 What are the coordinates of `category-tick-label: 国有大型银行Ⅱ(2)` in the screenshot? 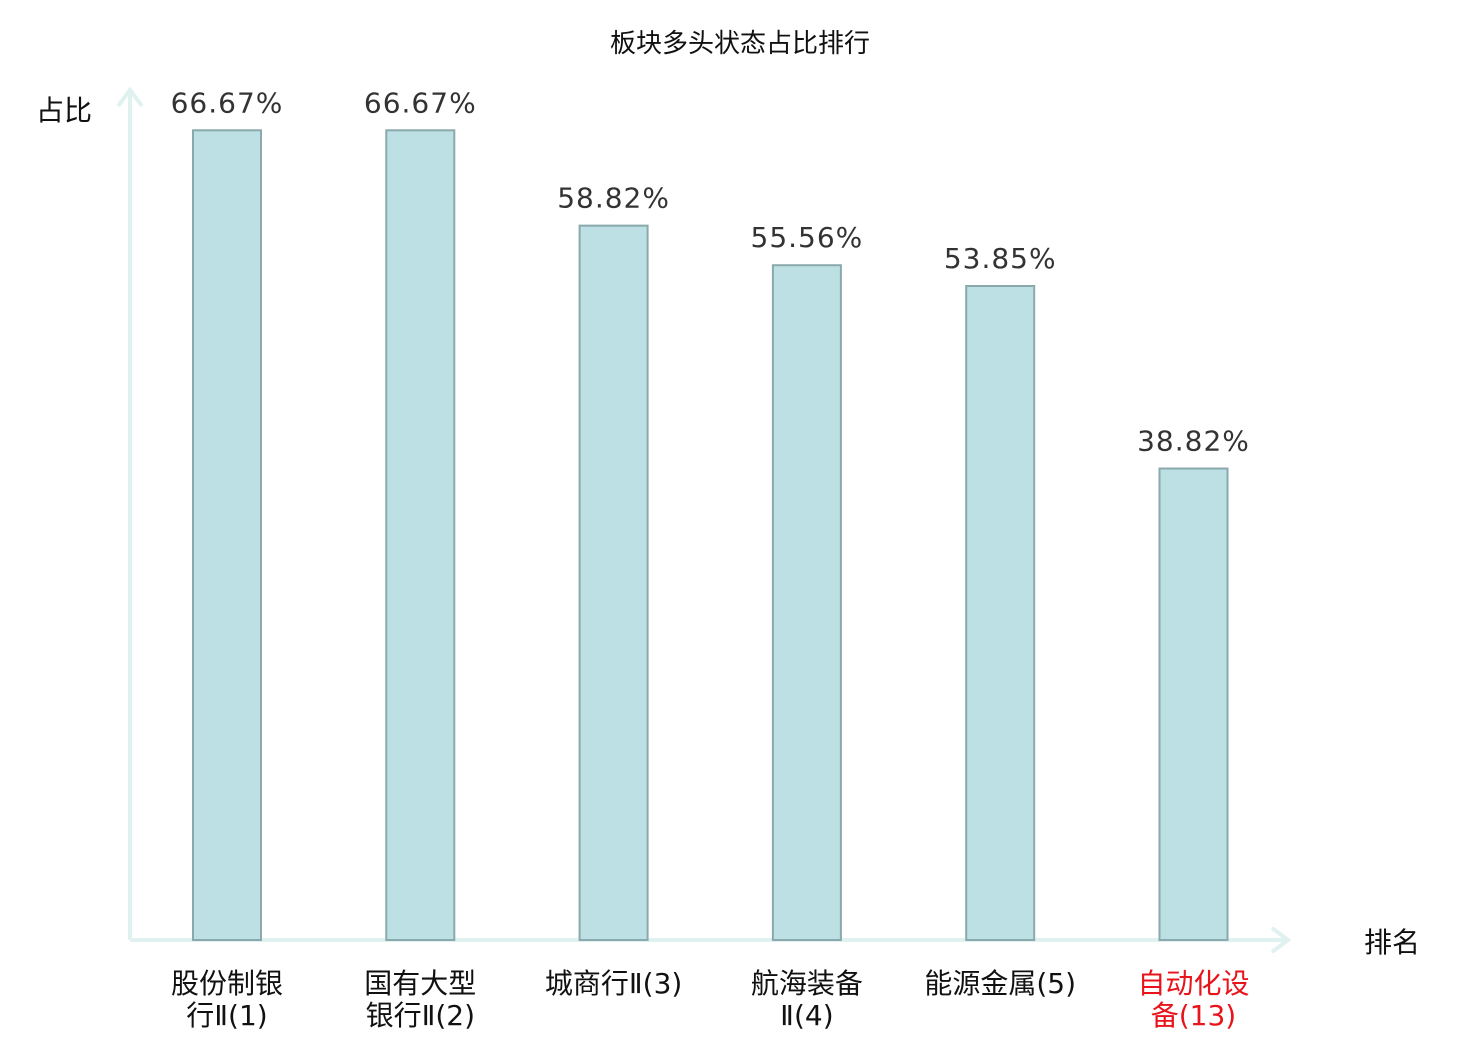 It's located at (420, 999).